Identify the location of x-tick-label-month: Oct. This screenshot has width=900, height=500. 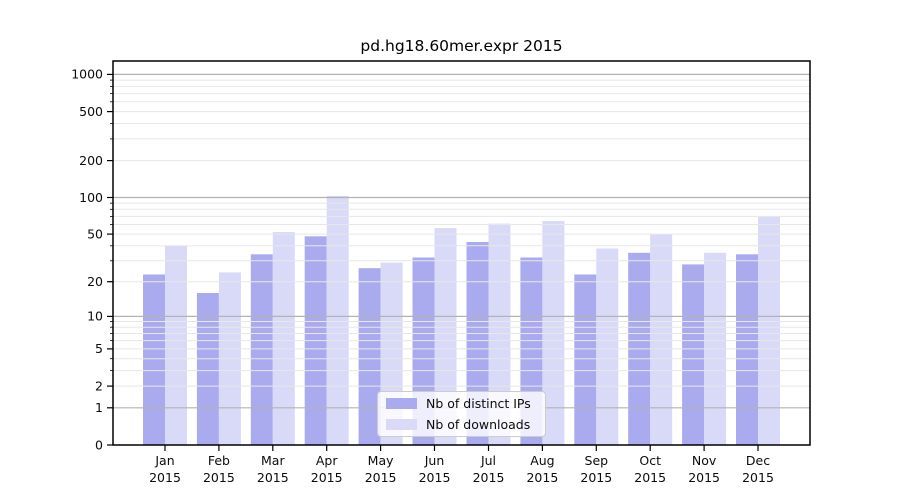
(650, 460).